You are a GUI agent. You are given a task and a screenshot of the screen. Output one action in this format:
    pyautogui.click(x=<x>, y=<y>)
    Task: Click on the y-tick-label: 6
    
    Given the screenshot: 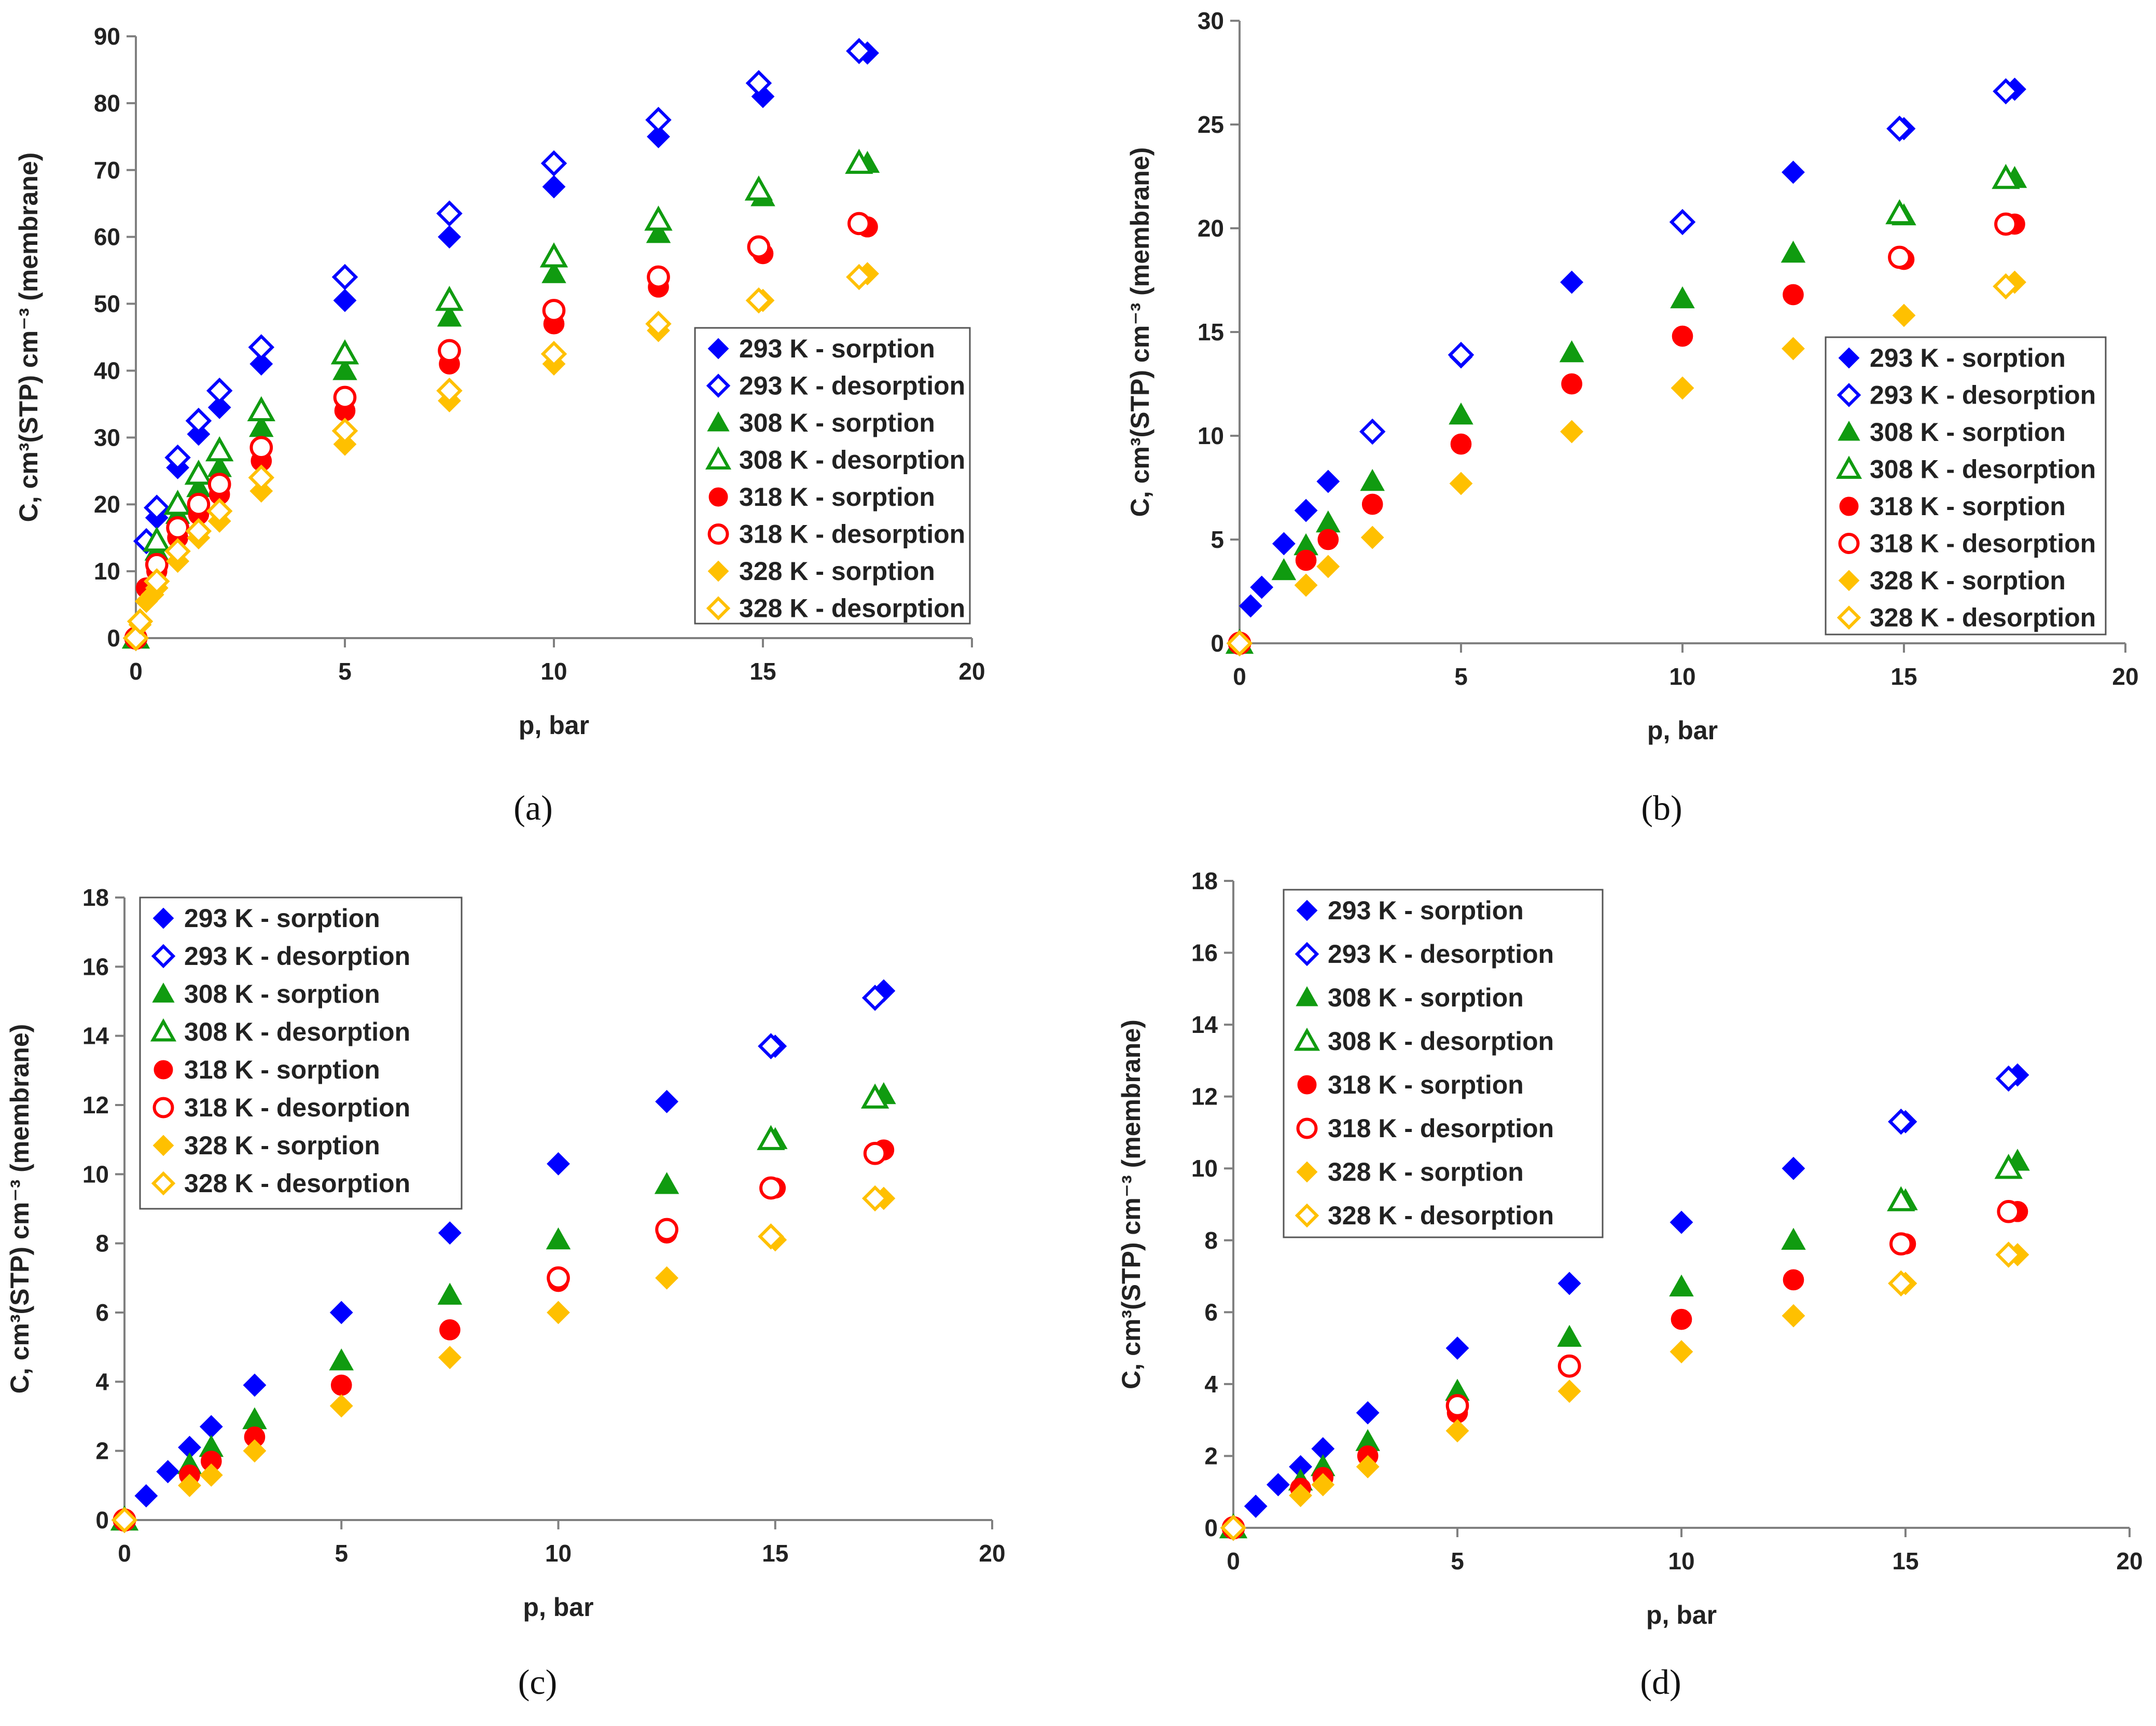 What is the action you would take?
    pyautogui.click(x=102, y=1312)
    